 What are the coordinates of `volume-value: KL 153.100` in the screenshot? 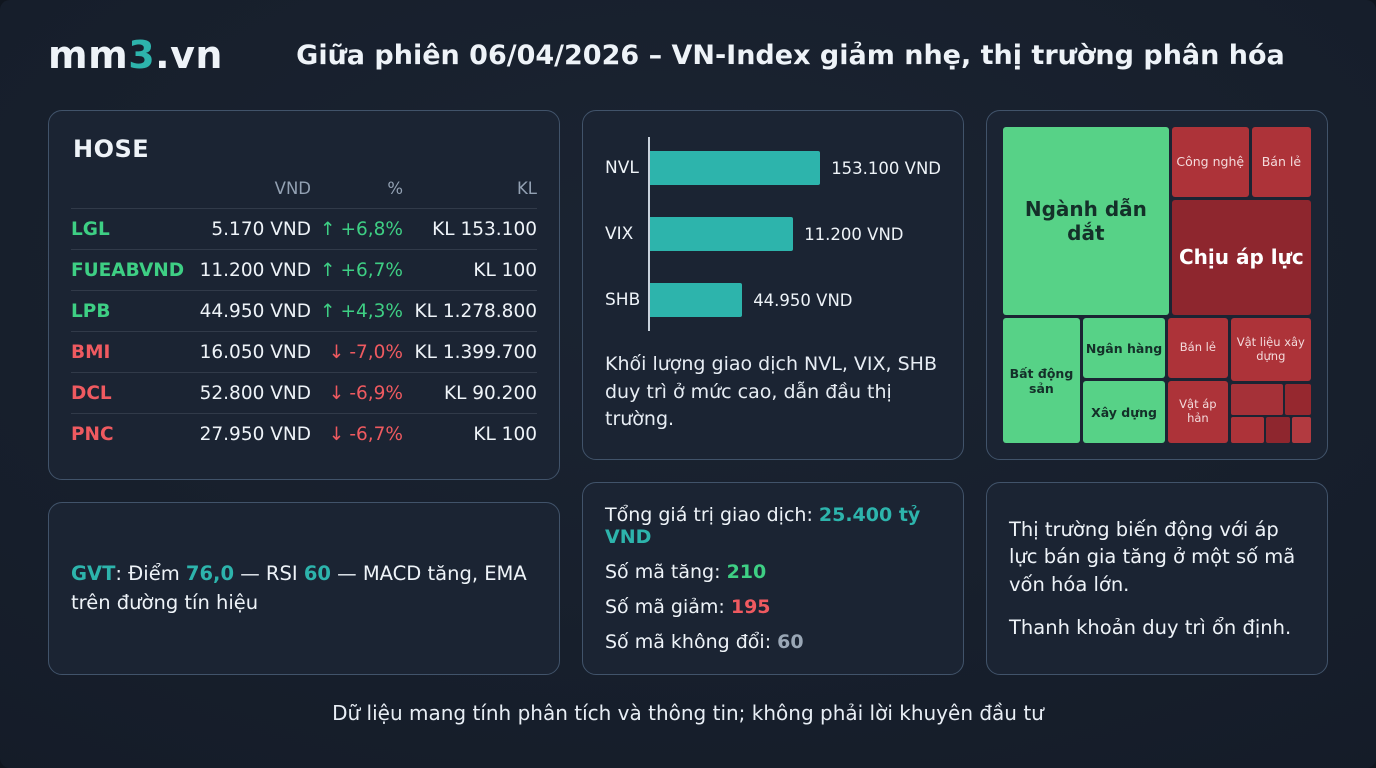 It's located at (484, 229).